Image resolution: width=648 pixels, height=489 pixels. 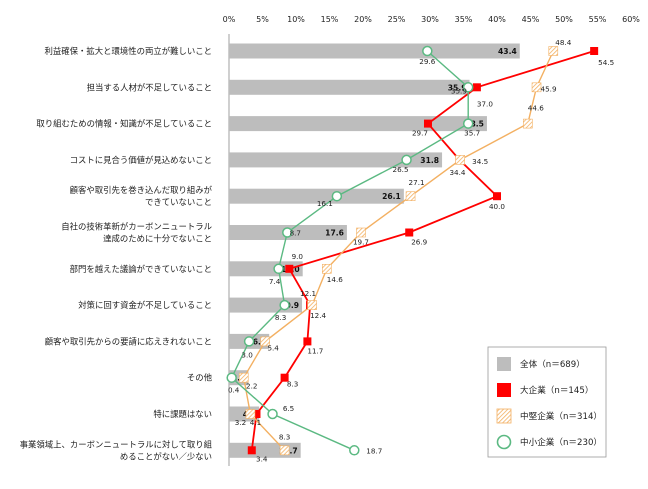 What do you see at coordinates (251, 386) in the screenshot?
I see `line-value-label: 2.2` at bounding box center [251, 386].